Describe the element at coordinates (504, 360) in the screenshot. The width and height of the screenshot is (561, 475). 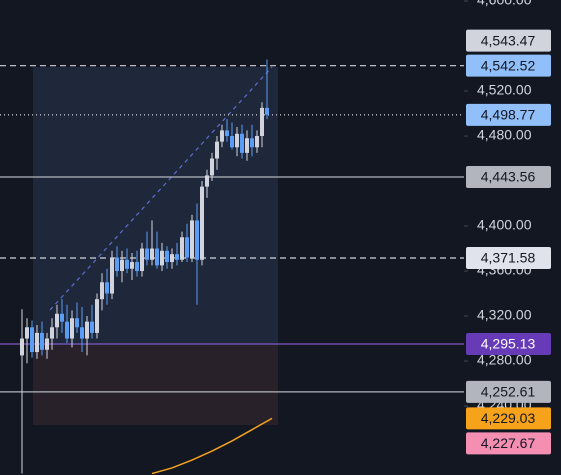
I see `y-tick-label: 4,280.00` at that location.